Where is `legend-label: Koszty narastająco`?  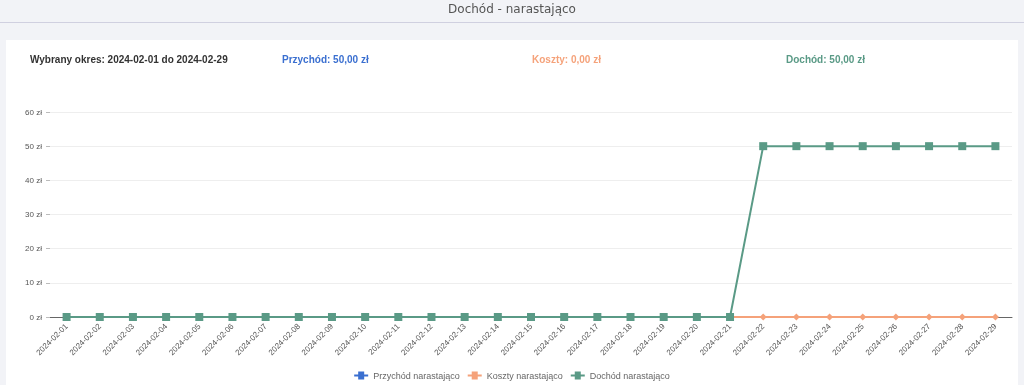 legend-label: Koszty narastająco is located at coordinates (524, 375).